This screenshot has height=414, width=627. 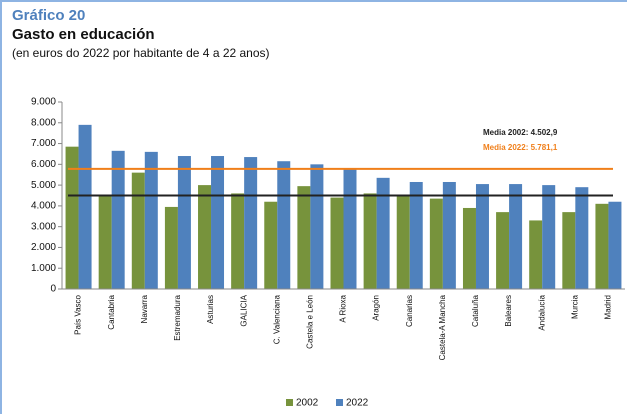 I want to click on y-tick-label: 8.000, so click(x=43, y=122).